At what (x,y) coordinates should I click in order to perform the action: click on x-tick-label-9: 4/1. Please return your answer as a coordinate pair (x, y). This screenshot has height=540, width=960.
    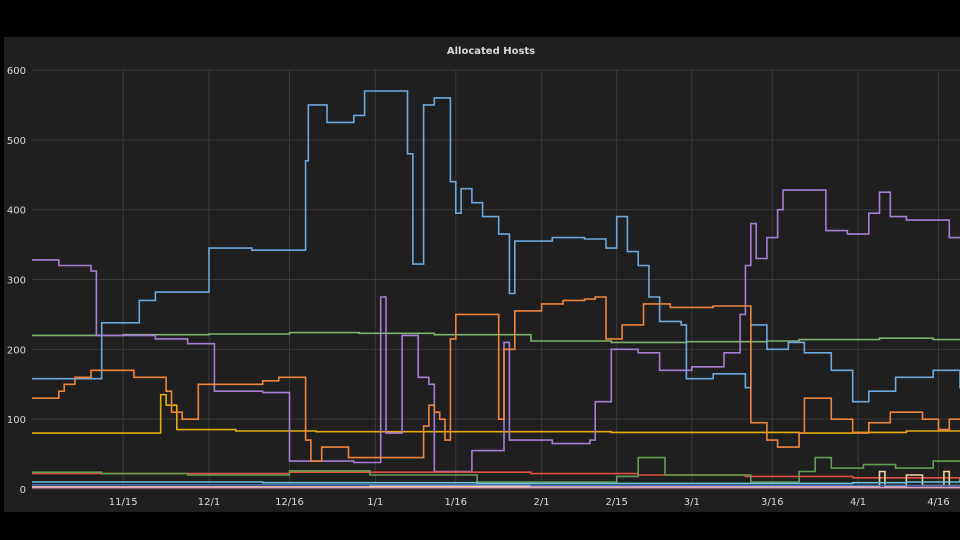
    Looking at the image, I should click on (858, 502).